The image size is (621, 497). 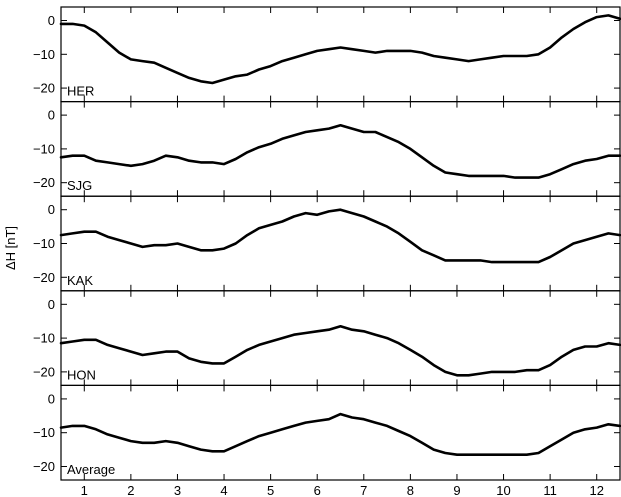 I want to click on x-tick-label: 7, so click(x=363, y=490).